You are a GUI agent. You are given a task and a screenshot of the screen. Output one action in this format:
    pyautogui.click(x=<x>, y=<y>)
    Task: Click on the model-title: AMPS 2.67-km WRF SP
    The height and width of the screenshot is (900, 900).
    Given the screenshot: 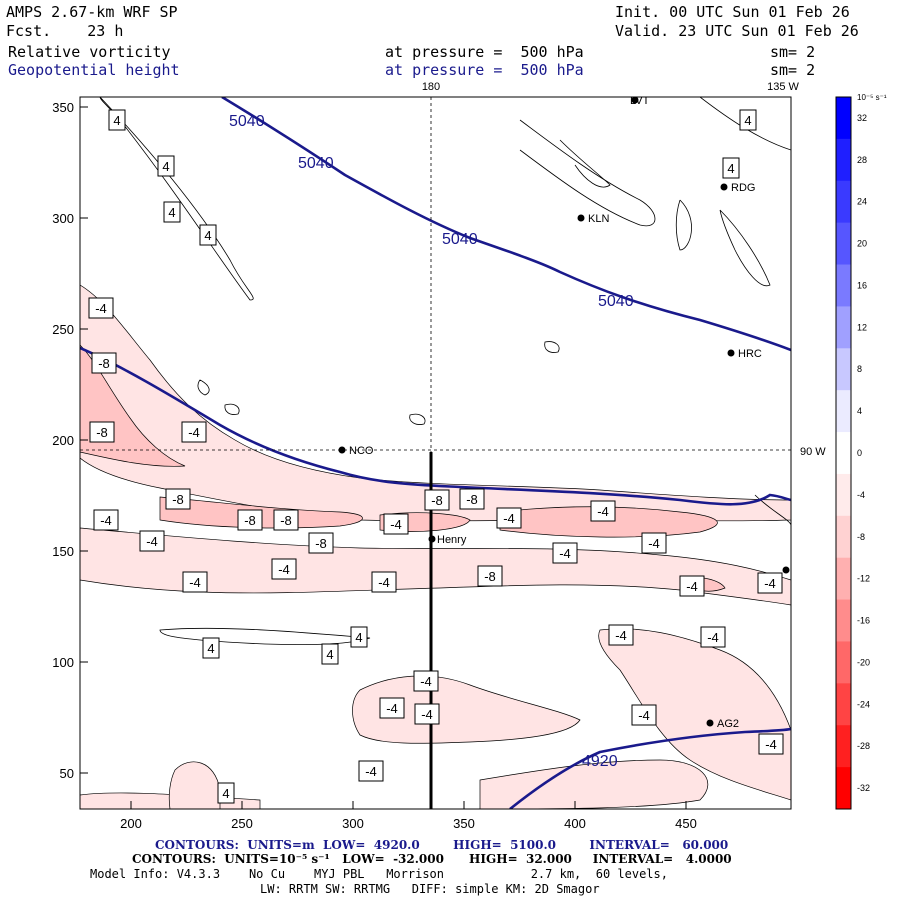 What is the action you would take?
    pyautogui.click(x=92, y=12)
    